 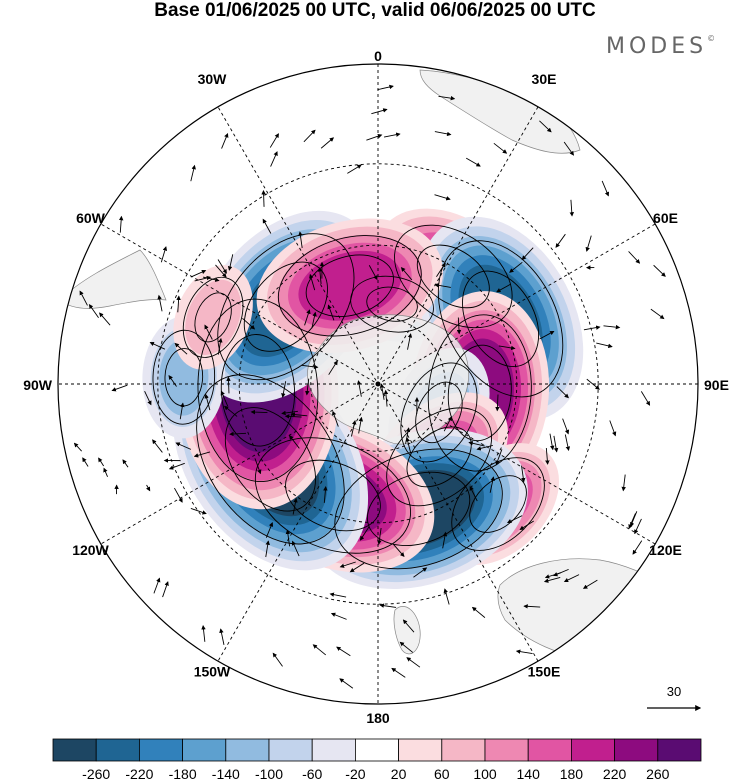 I want to click on colorbar-tick-label: -60, so click(x=312, y=774).